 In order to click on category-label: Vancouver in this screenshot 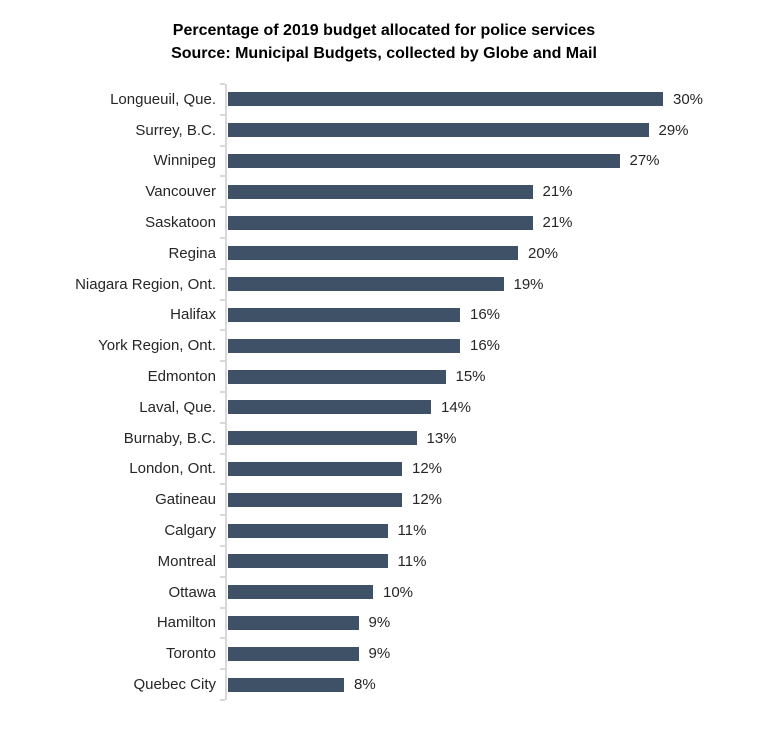, I will do `click(180, 192)`.